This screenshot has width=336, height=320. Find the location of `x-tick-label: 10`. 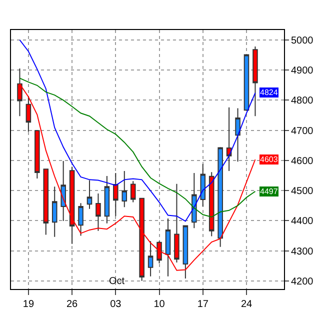

x-tick-label: 10 is located at coordinates (160, 304).